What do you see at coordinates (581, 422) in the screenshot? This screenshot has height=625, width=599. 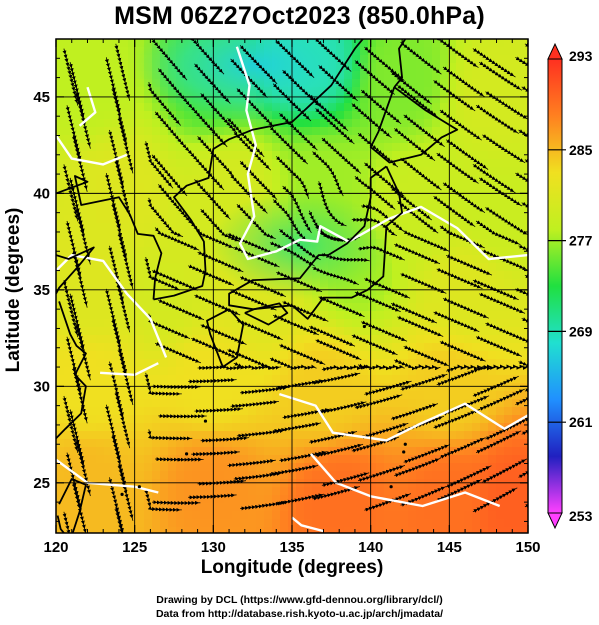 I see `colorbar-tick-label: 261` at bounding box center [581, 422].